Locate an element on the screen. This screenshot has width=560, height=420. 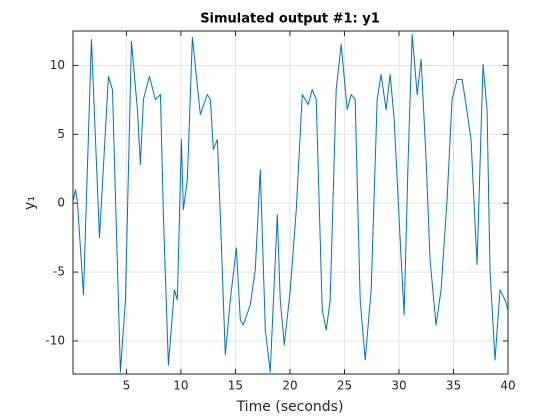
x-tick-label: 5 is located at coordinates (127, 386).